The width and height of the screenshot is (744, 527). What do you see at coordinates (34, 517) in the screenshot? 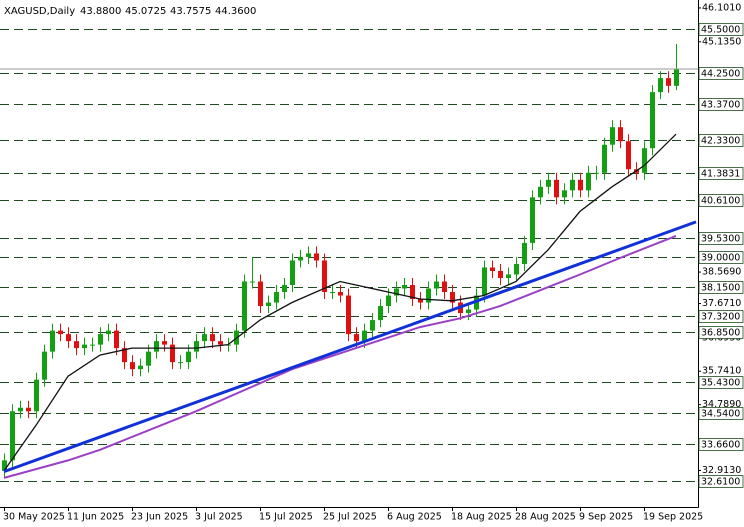
I see `x-tick-label: 30 May 2025` at bounding box center [34, 517].